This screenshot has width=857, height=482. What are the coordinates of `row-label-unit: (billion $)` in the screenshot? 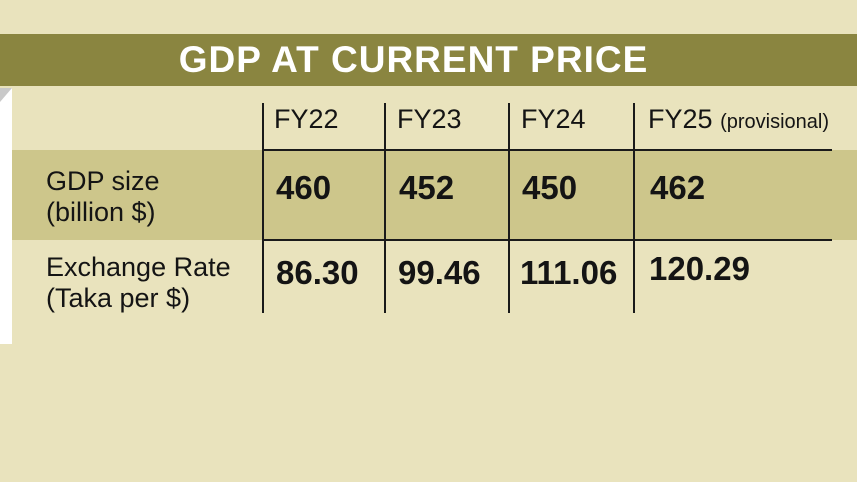 It's located at (101, 212).